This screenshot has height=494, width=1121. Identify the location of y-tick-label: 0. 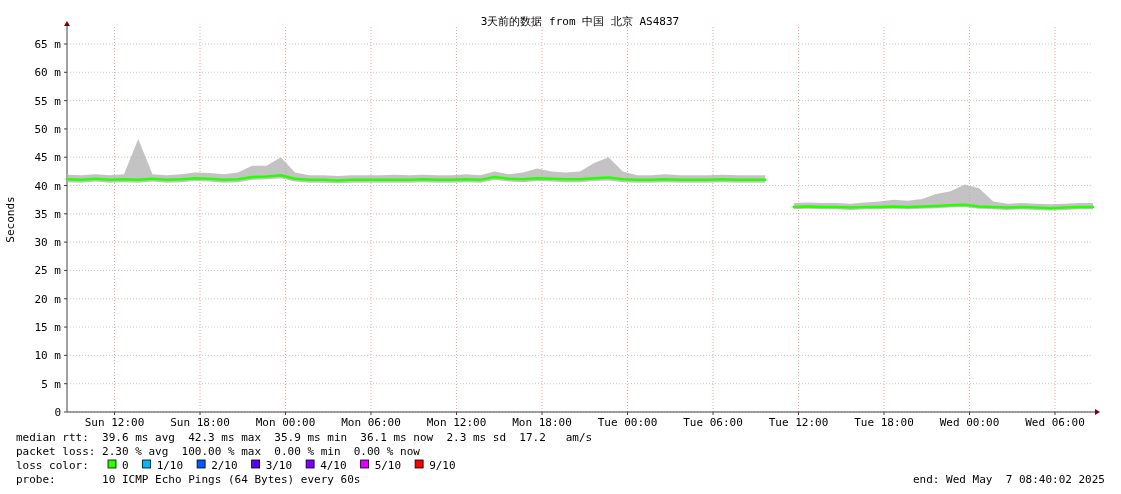
(57, 412).